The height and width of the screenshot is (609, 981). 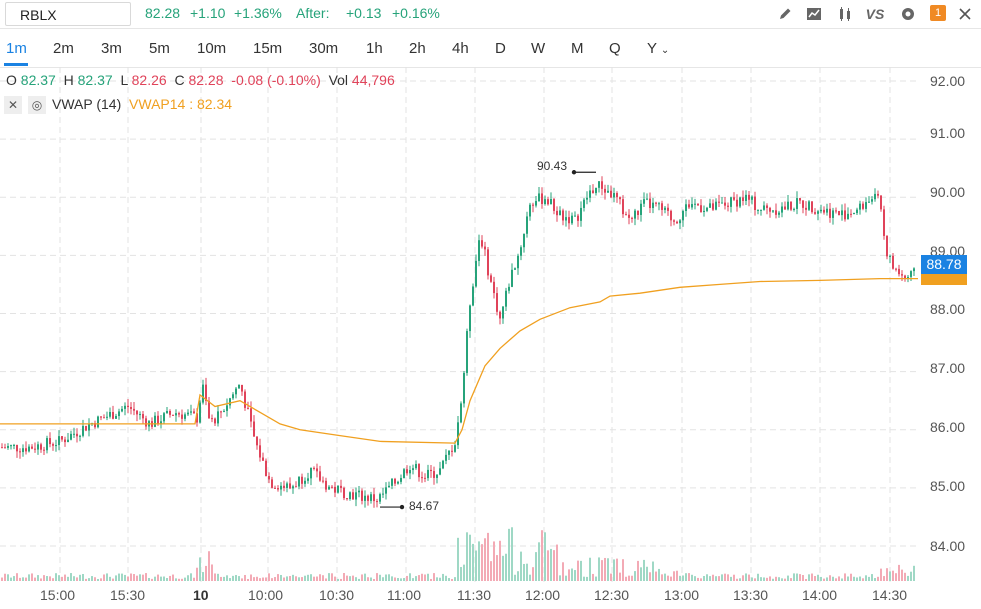 I want to click on symbol-search-input: RBLX, so click(x=68, y=14).